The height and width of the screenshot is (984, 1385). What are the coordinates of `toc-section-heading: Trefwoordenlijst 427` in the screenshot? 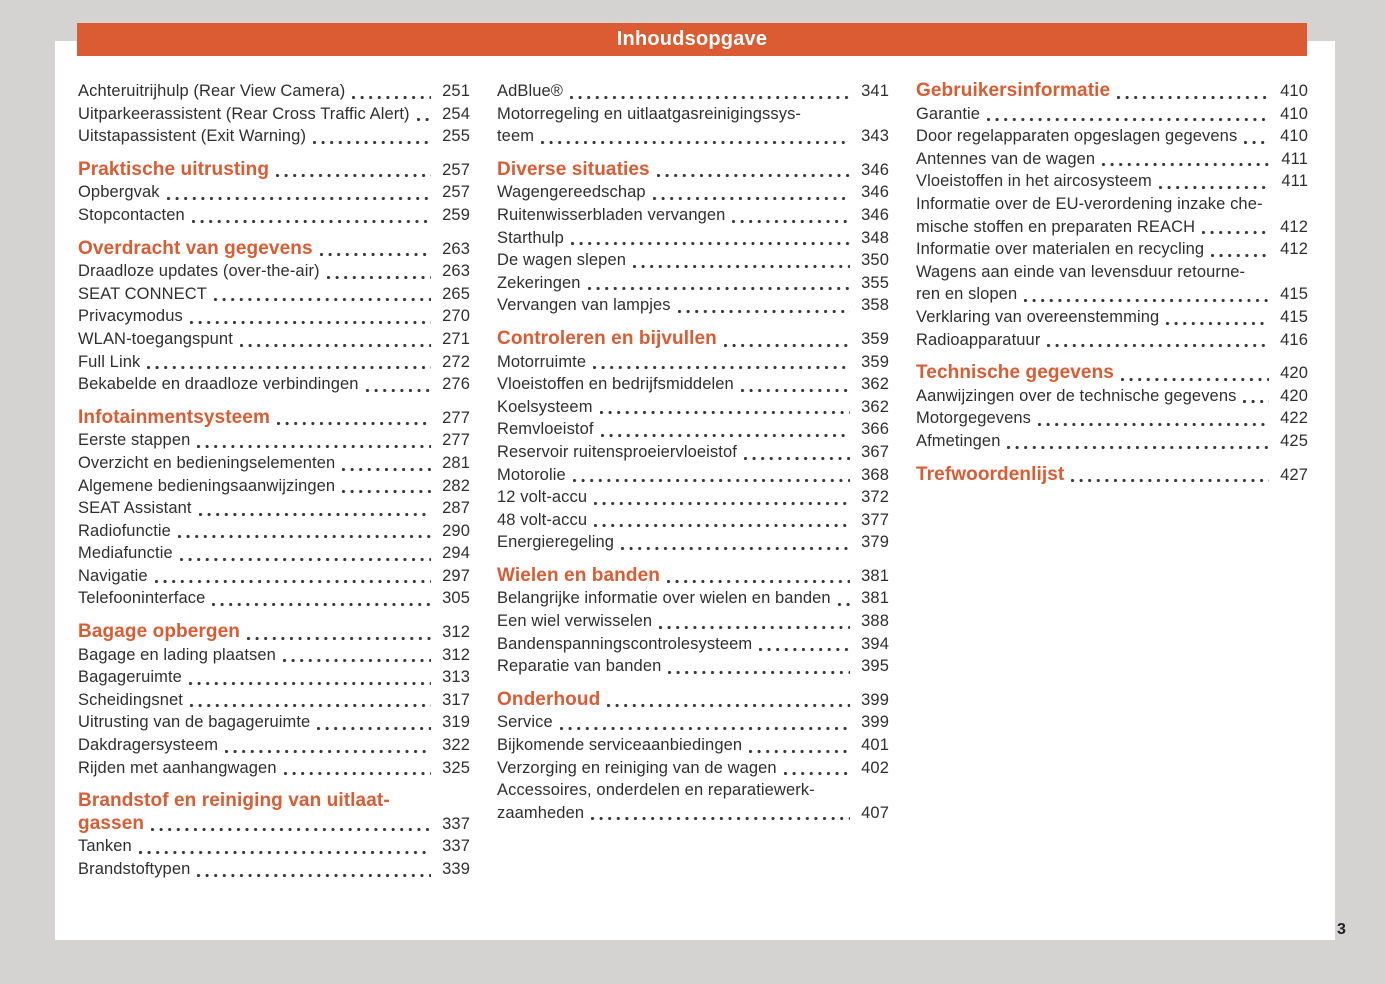 It's located at (1112, 475).